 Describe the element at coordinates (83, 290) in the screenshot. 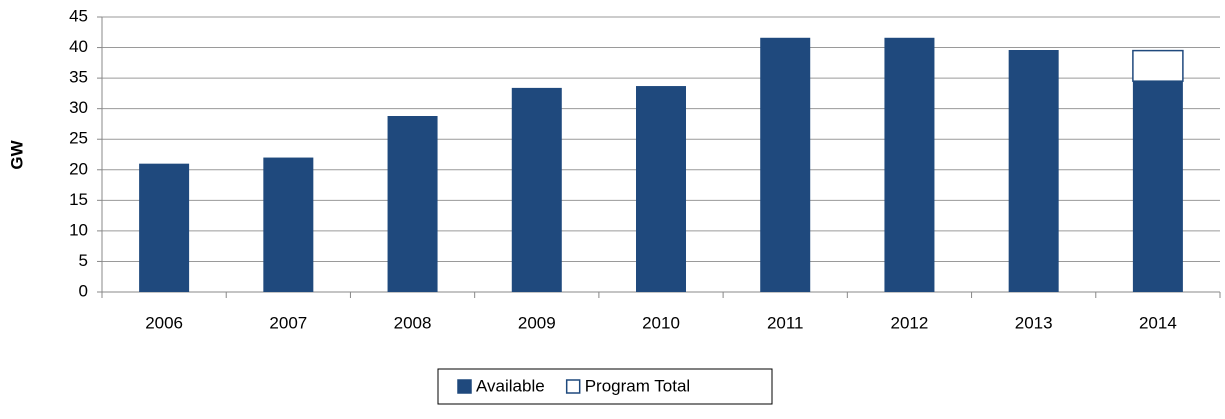

I see `y-tick-label: 0` at that location.